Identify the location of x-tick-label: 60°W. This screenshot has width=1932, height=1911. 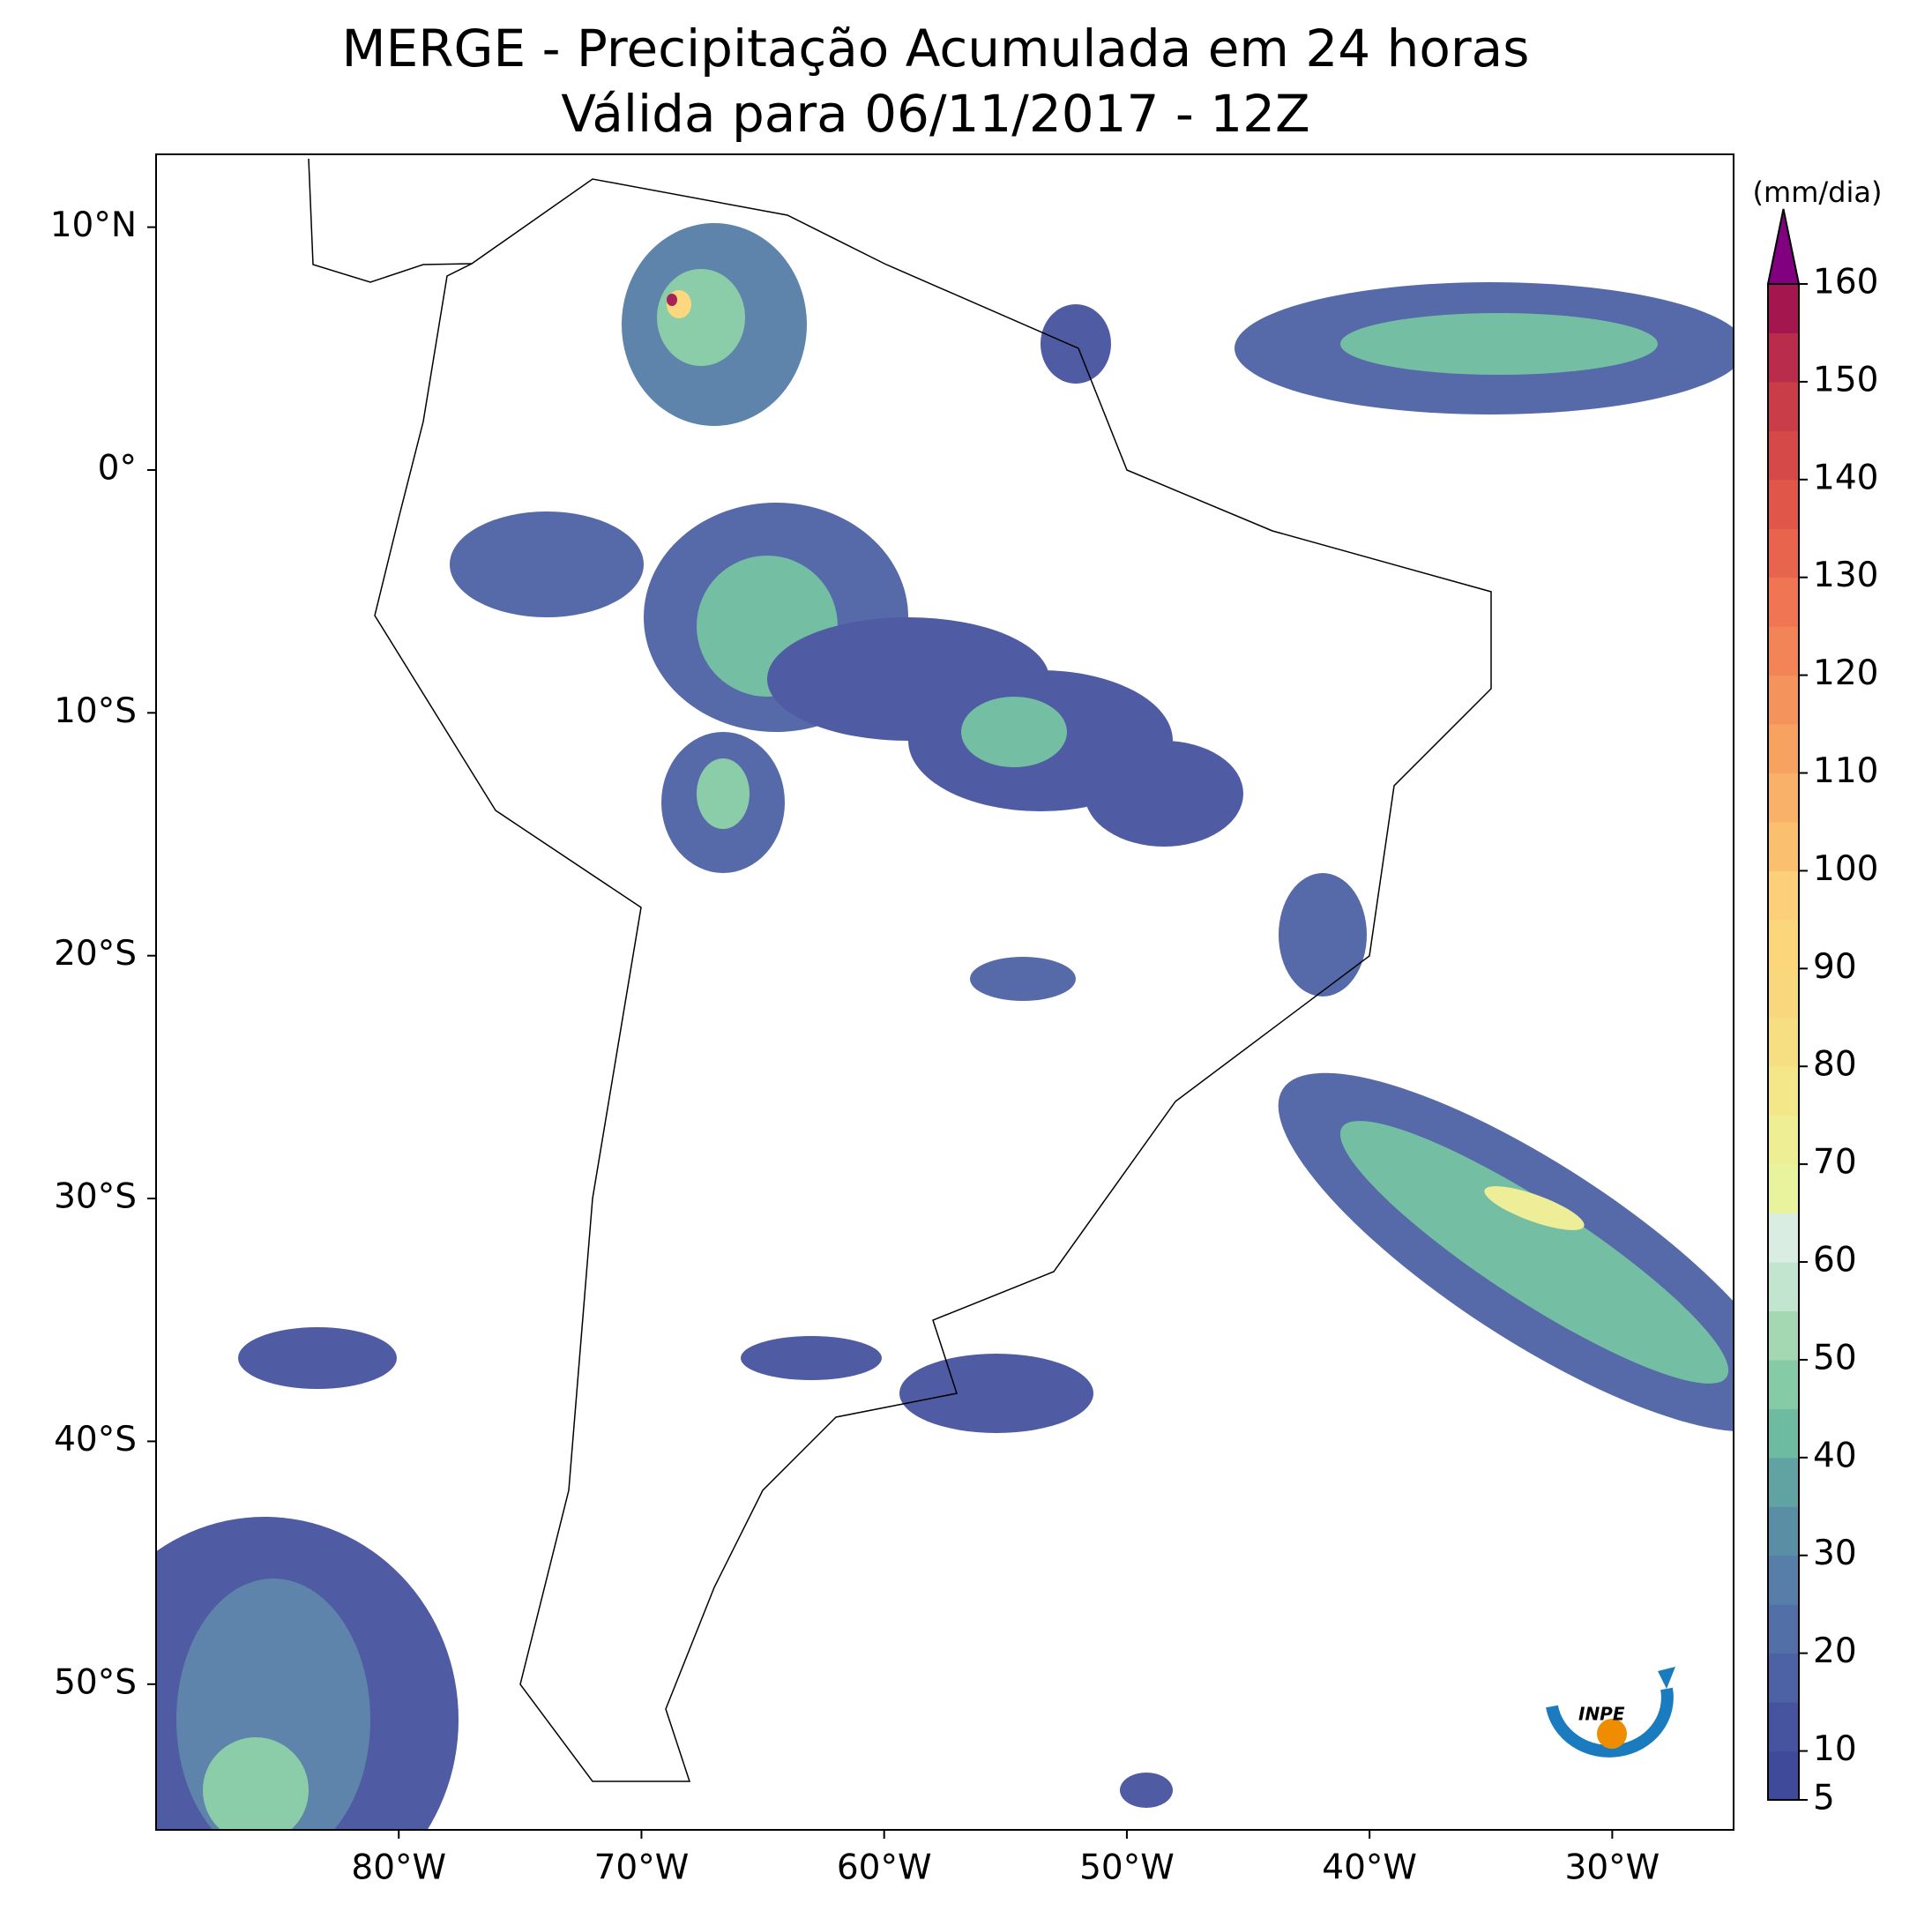
(884, 1868).